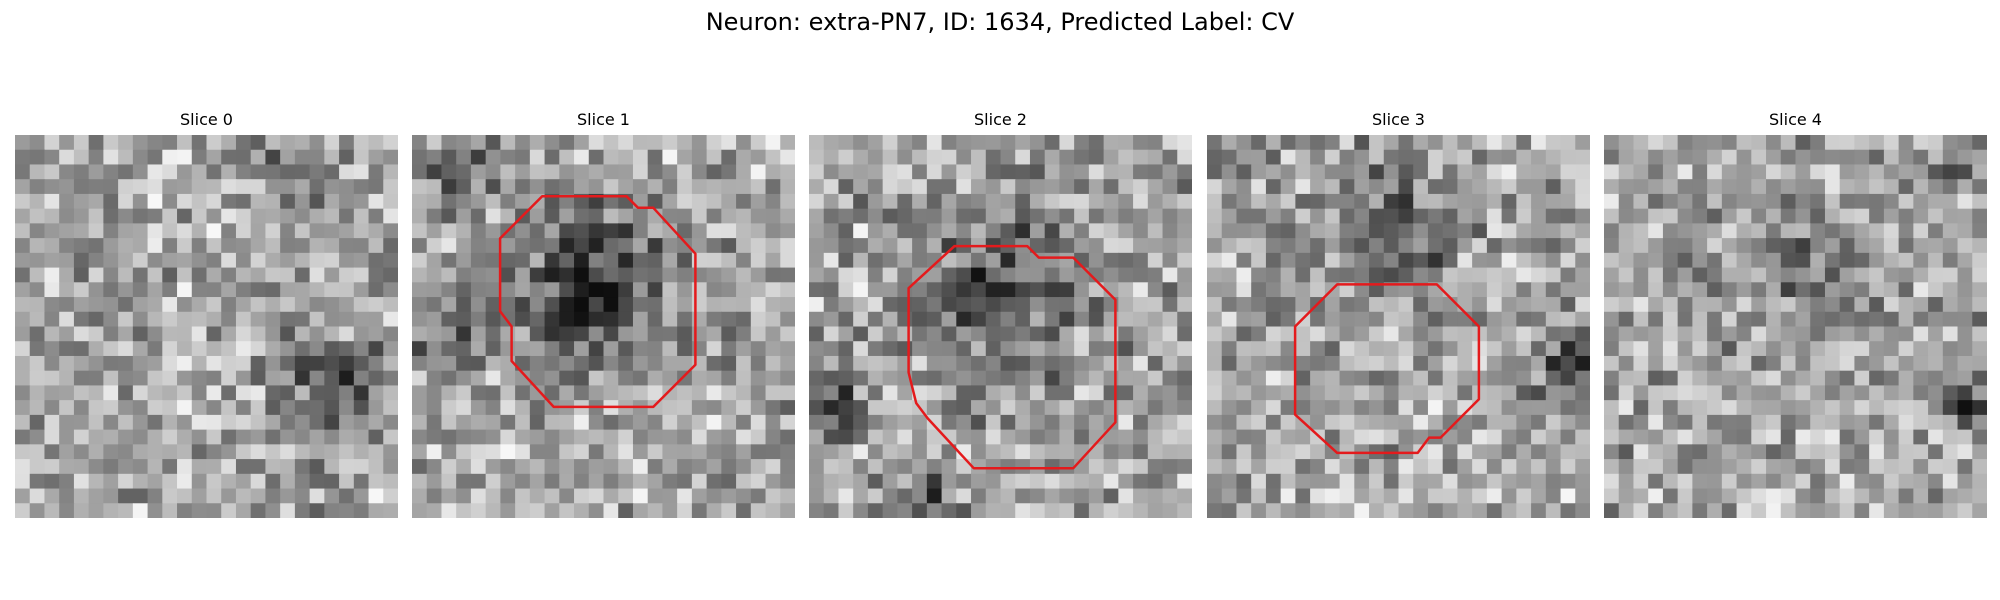 The height and width of the screenshot is (600, 2000). I want to click on slice-panel-2: Slice 2, so click(1000, 314).